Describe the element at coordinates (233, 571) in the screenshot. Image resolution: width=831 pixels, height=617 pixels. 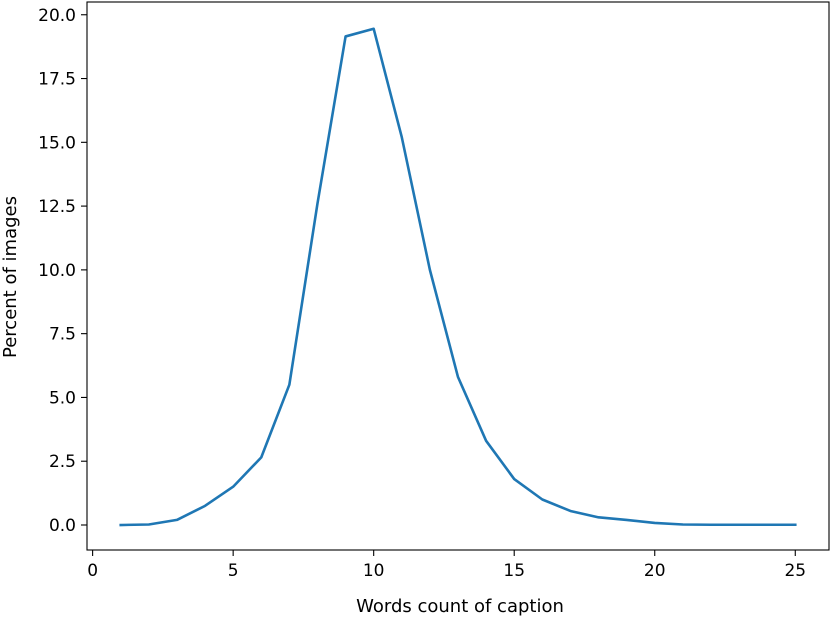
I see `x-tick-label: 5` at that location.